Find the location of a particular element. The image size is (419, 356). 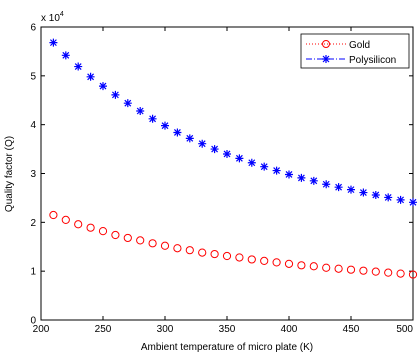

x-tick-label: 350 is located at coordinates (227, 329).